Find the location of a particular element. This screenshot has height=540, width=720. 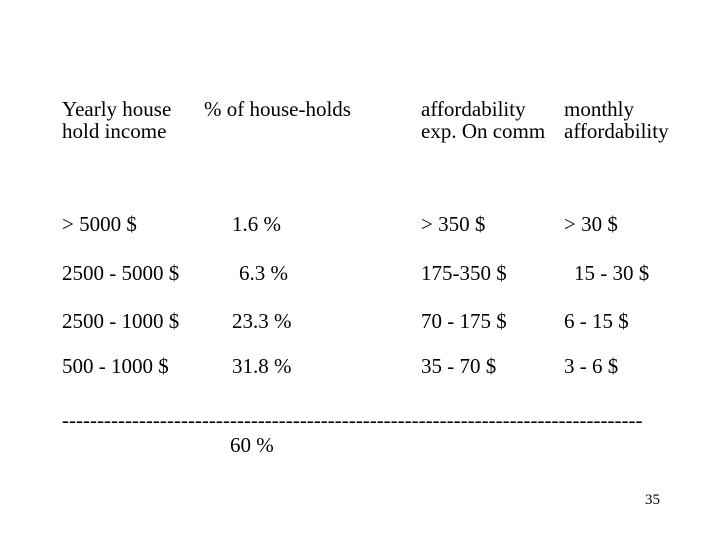

total-percent: 60 % is located at coordinates (252, 445).